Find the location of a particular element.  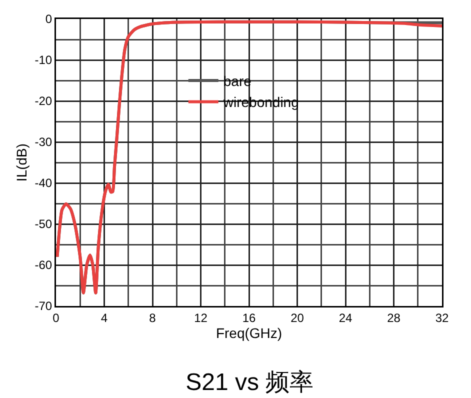

x-tick-label: 24 is located at coordinates (345, 317).